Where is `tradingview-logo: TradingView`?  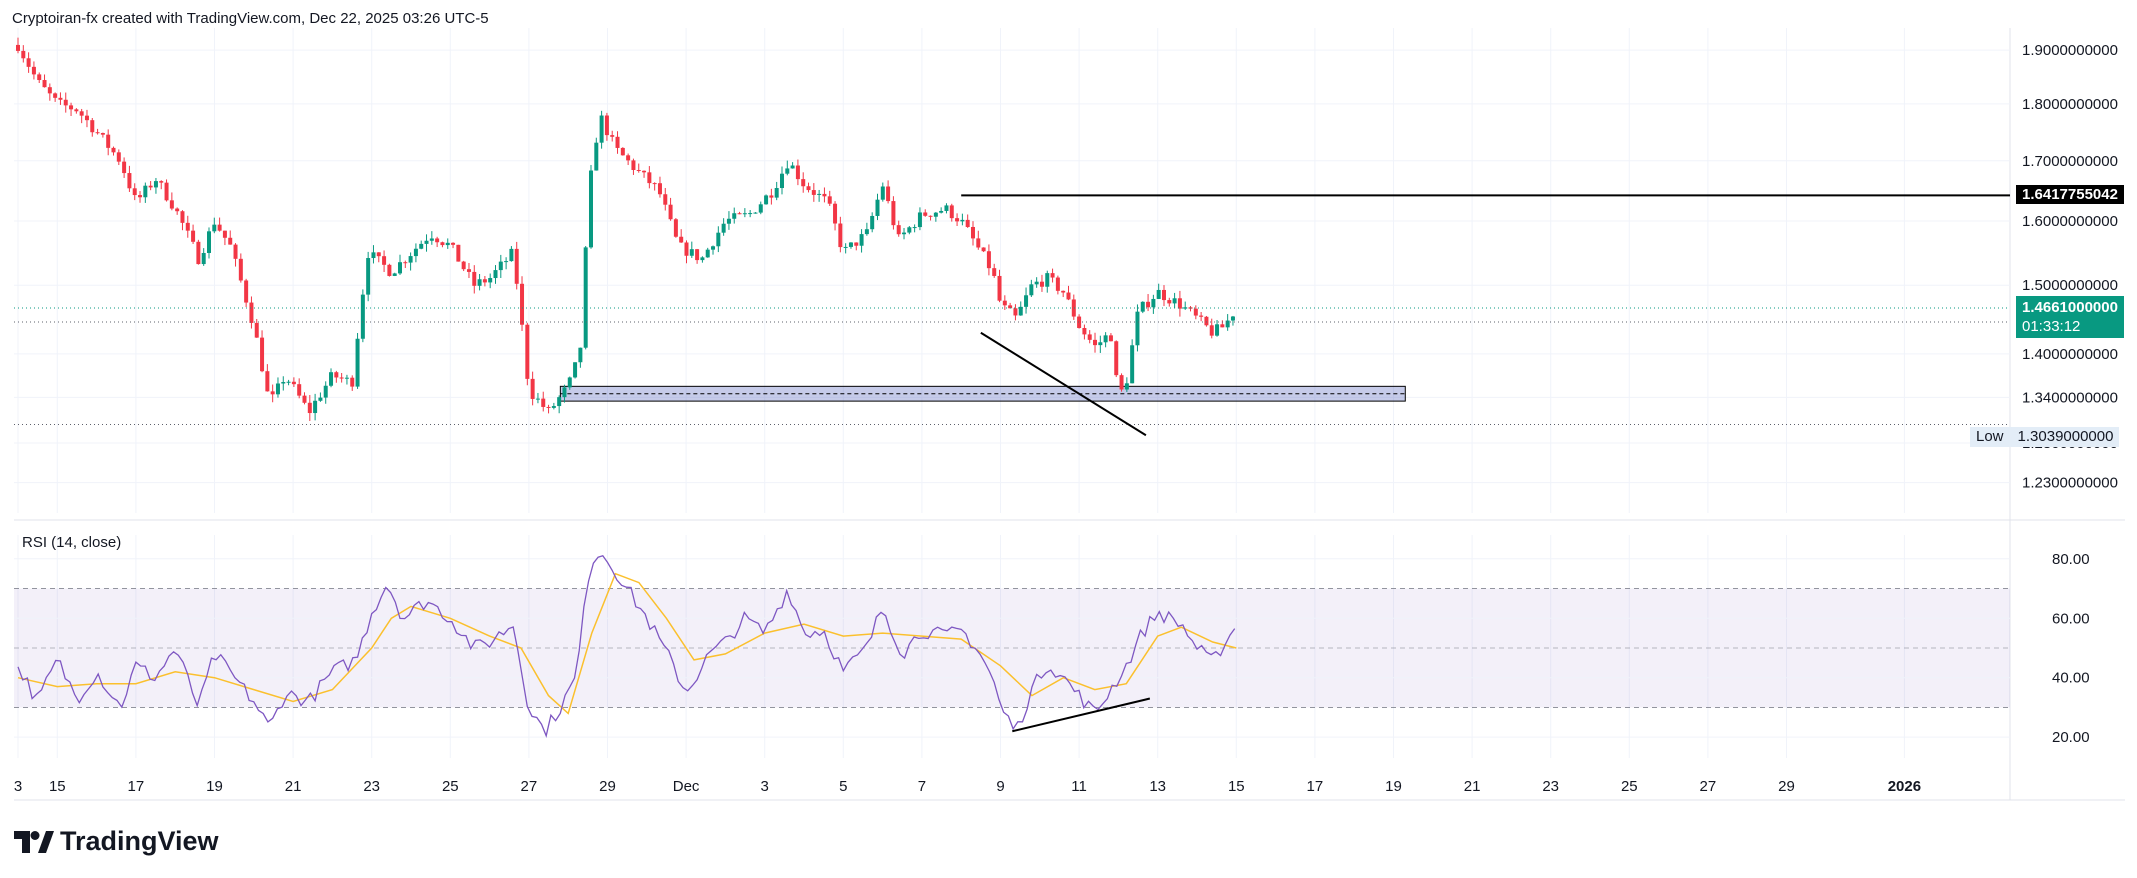 tradingview-logo: TradingView is located at coordinates (116, 841).